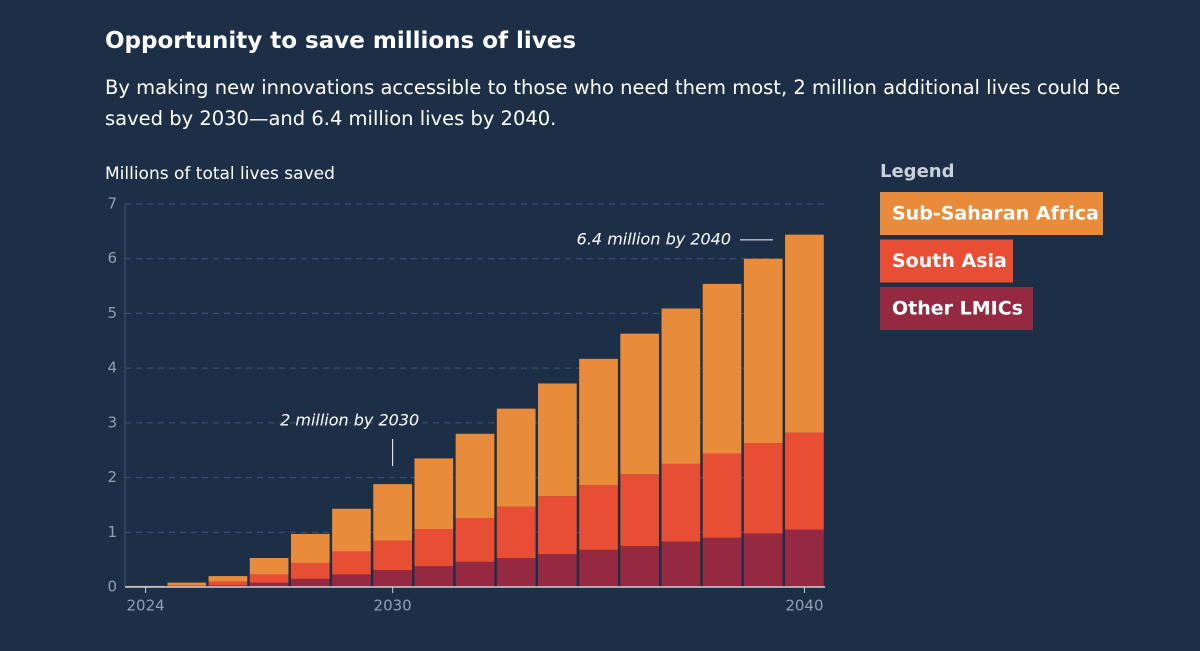  Describe the element at coordinates (341, 41) in the screenshot. I see `chart-title: Opportunity to save millions of lives` at that location.